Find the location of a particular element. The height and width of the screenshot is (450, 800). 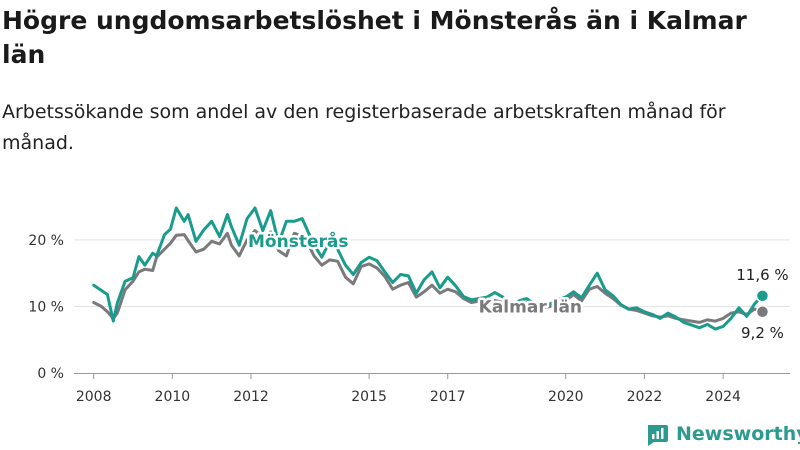

grid-lines is located at coordinates (432, 273).